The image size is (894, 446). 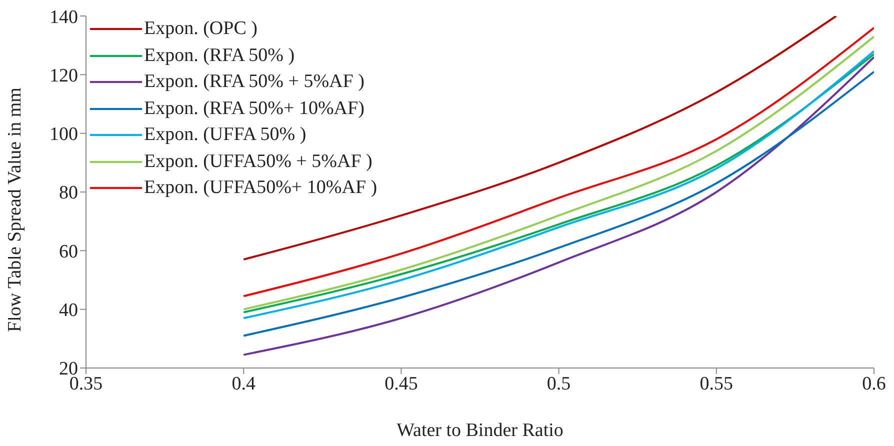 What do you see at coordinates (219, 56) in the screenshot?
I see `legend-label: Expon. (RFA 50% )` at bounding box center [219, 56].